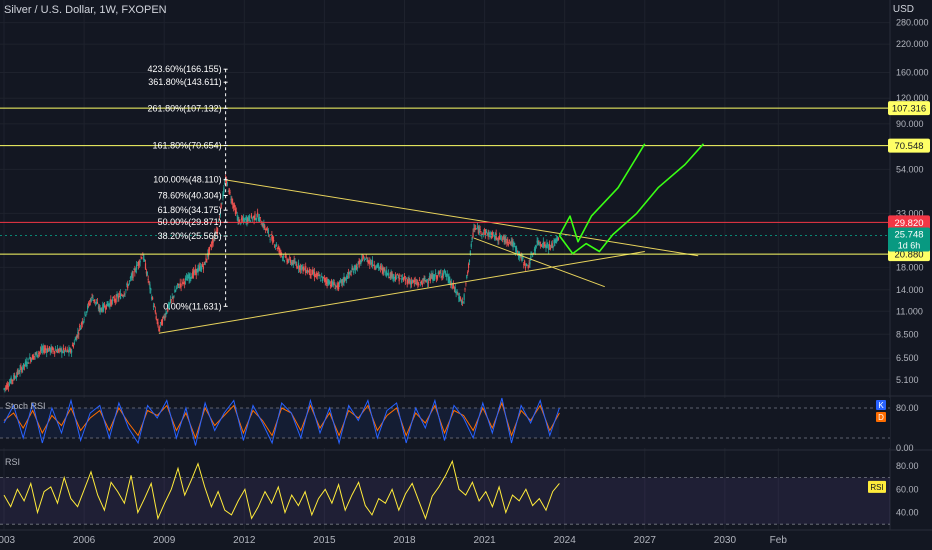  Describe the element at coordinates (324, 540) in the screenshot. I see `time-tick-label: 2015` at that location.